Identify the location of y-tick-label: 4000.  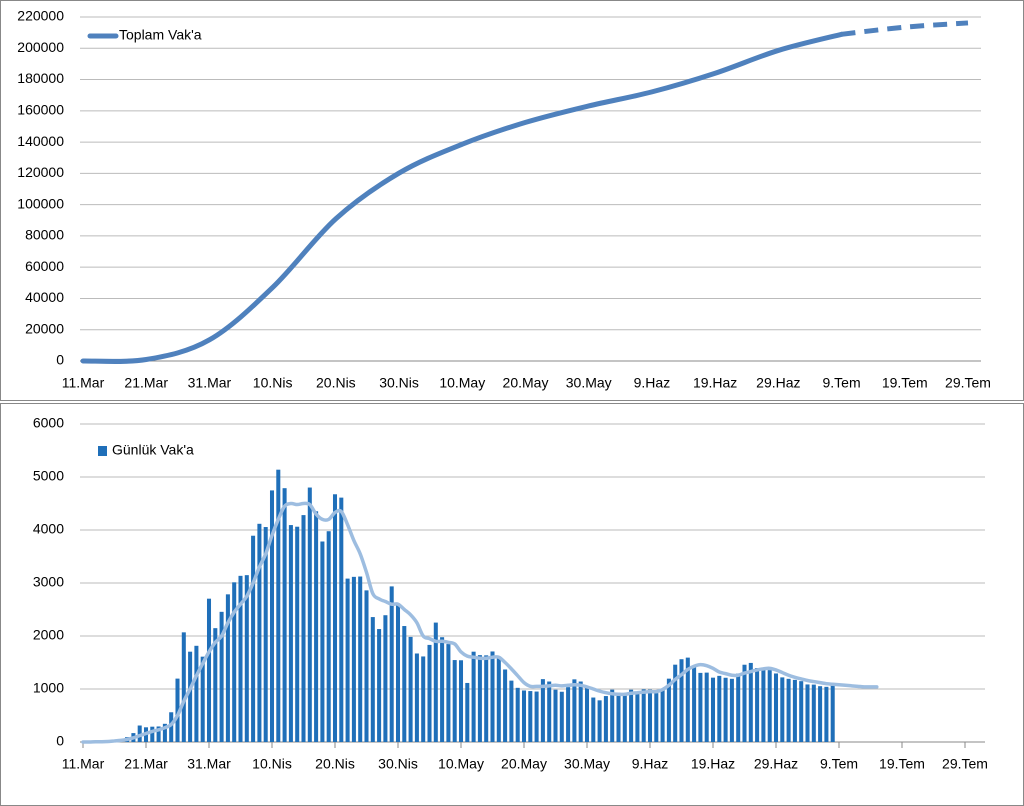
(48, 529).